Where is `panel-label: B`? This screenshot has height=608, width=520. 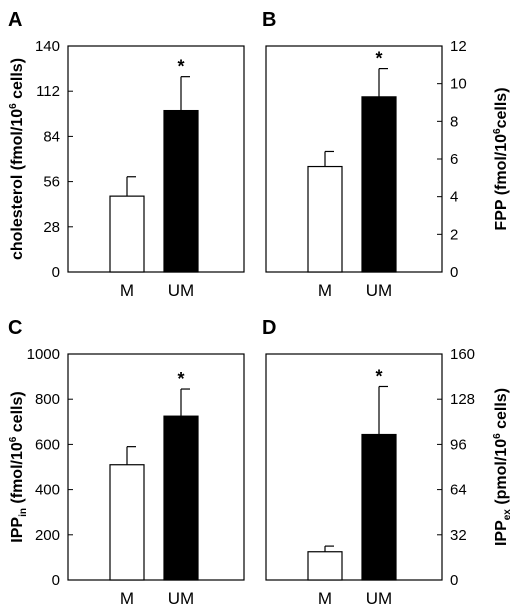
panel-label: B is located at coordinates (269, 20).